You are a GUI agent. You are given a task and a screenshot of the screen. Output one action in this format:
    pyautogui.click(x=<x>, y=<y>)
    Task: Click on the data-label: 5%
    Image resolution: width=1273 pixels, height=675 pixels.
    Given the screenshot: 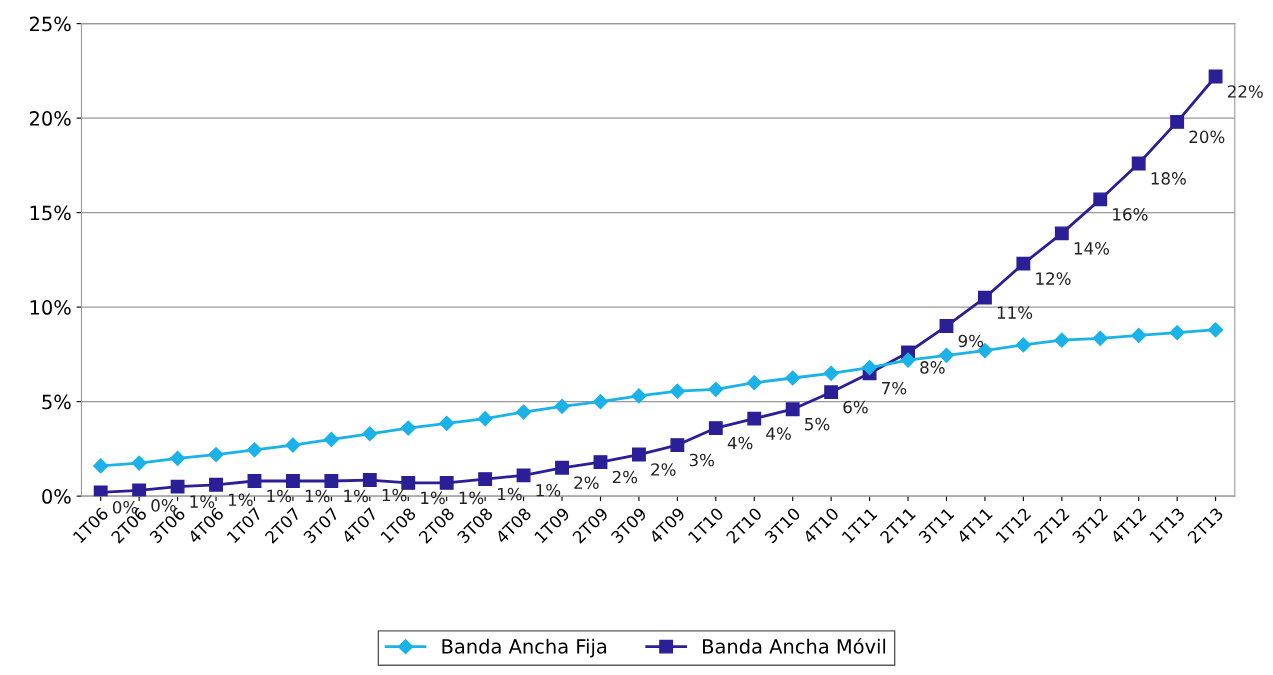 What is the action you would take?
    pyautogui.click(x=817, y=424)
    